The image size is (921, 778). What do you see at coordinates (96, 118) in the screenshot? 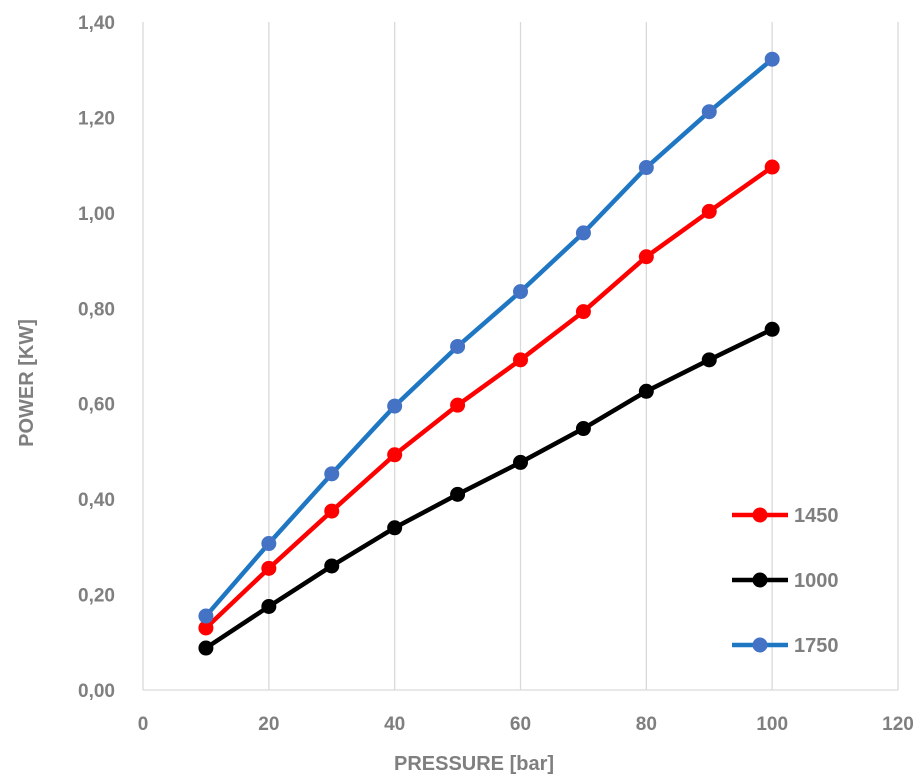
I see `y-tick-label: 1,20` at bounding box center [96, 118].